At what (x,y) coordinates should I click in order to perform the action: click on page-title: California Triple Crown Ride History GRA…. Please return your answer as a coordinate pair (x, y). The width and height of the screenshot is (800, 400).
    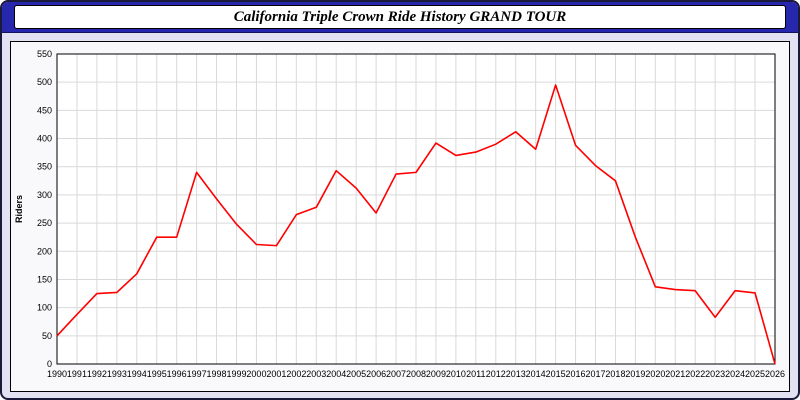
    Looking at the image, I should click on (400, 16).